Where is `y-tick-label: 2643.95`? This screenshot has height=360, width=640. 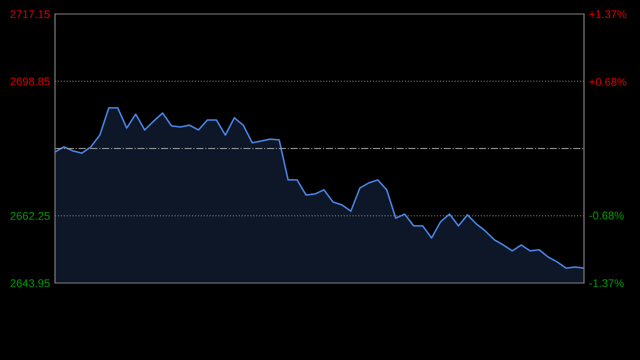 y-tick-label: 2643.95 is located at coordinates (30, 283).